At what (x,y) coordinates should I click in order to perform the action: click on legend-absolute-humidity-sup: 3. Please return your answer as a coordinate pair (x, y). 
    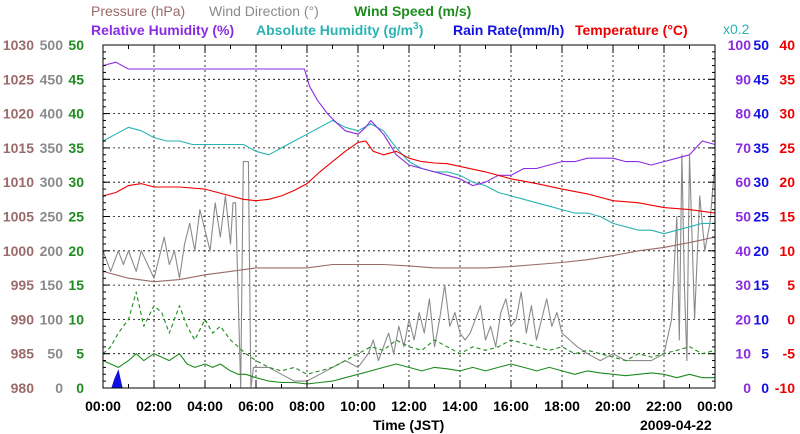
    Looking at the image, I should click on (416, 26).